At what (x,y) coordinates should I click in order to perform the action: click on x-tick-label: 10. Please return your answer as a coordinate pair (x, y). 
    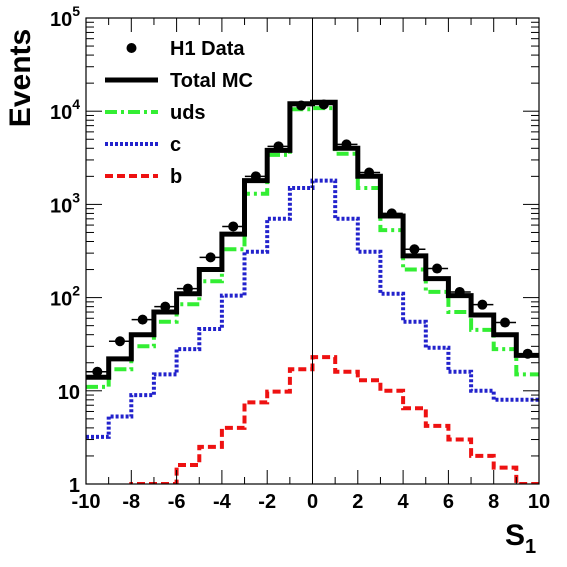
    Looking at the image, I should click on (539, 502).